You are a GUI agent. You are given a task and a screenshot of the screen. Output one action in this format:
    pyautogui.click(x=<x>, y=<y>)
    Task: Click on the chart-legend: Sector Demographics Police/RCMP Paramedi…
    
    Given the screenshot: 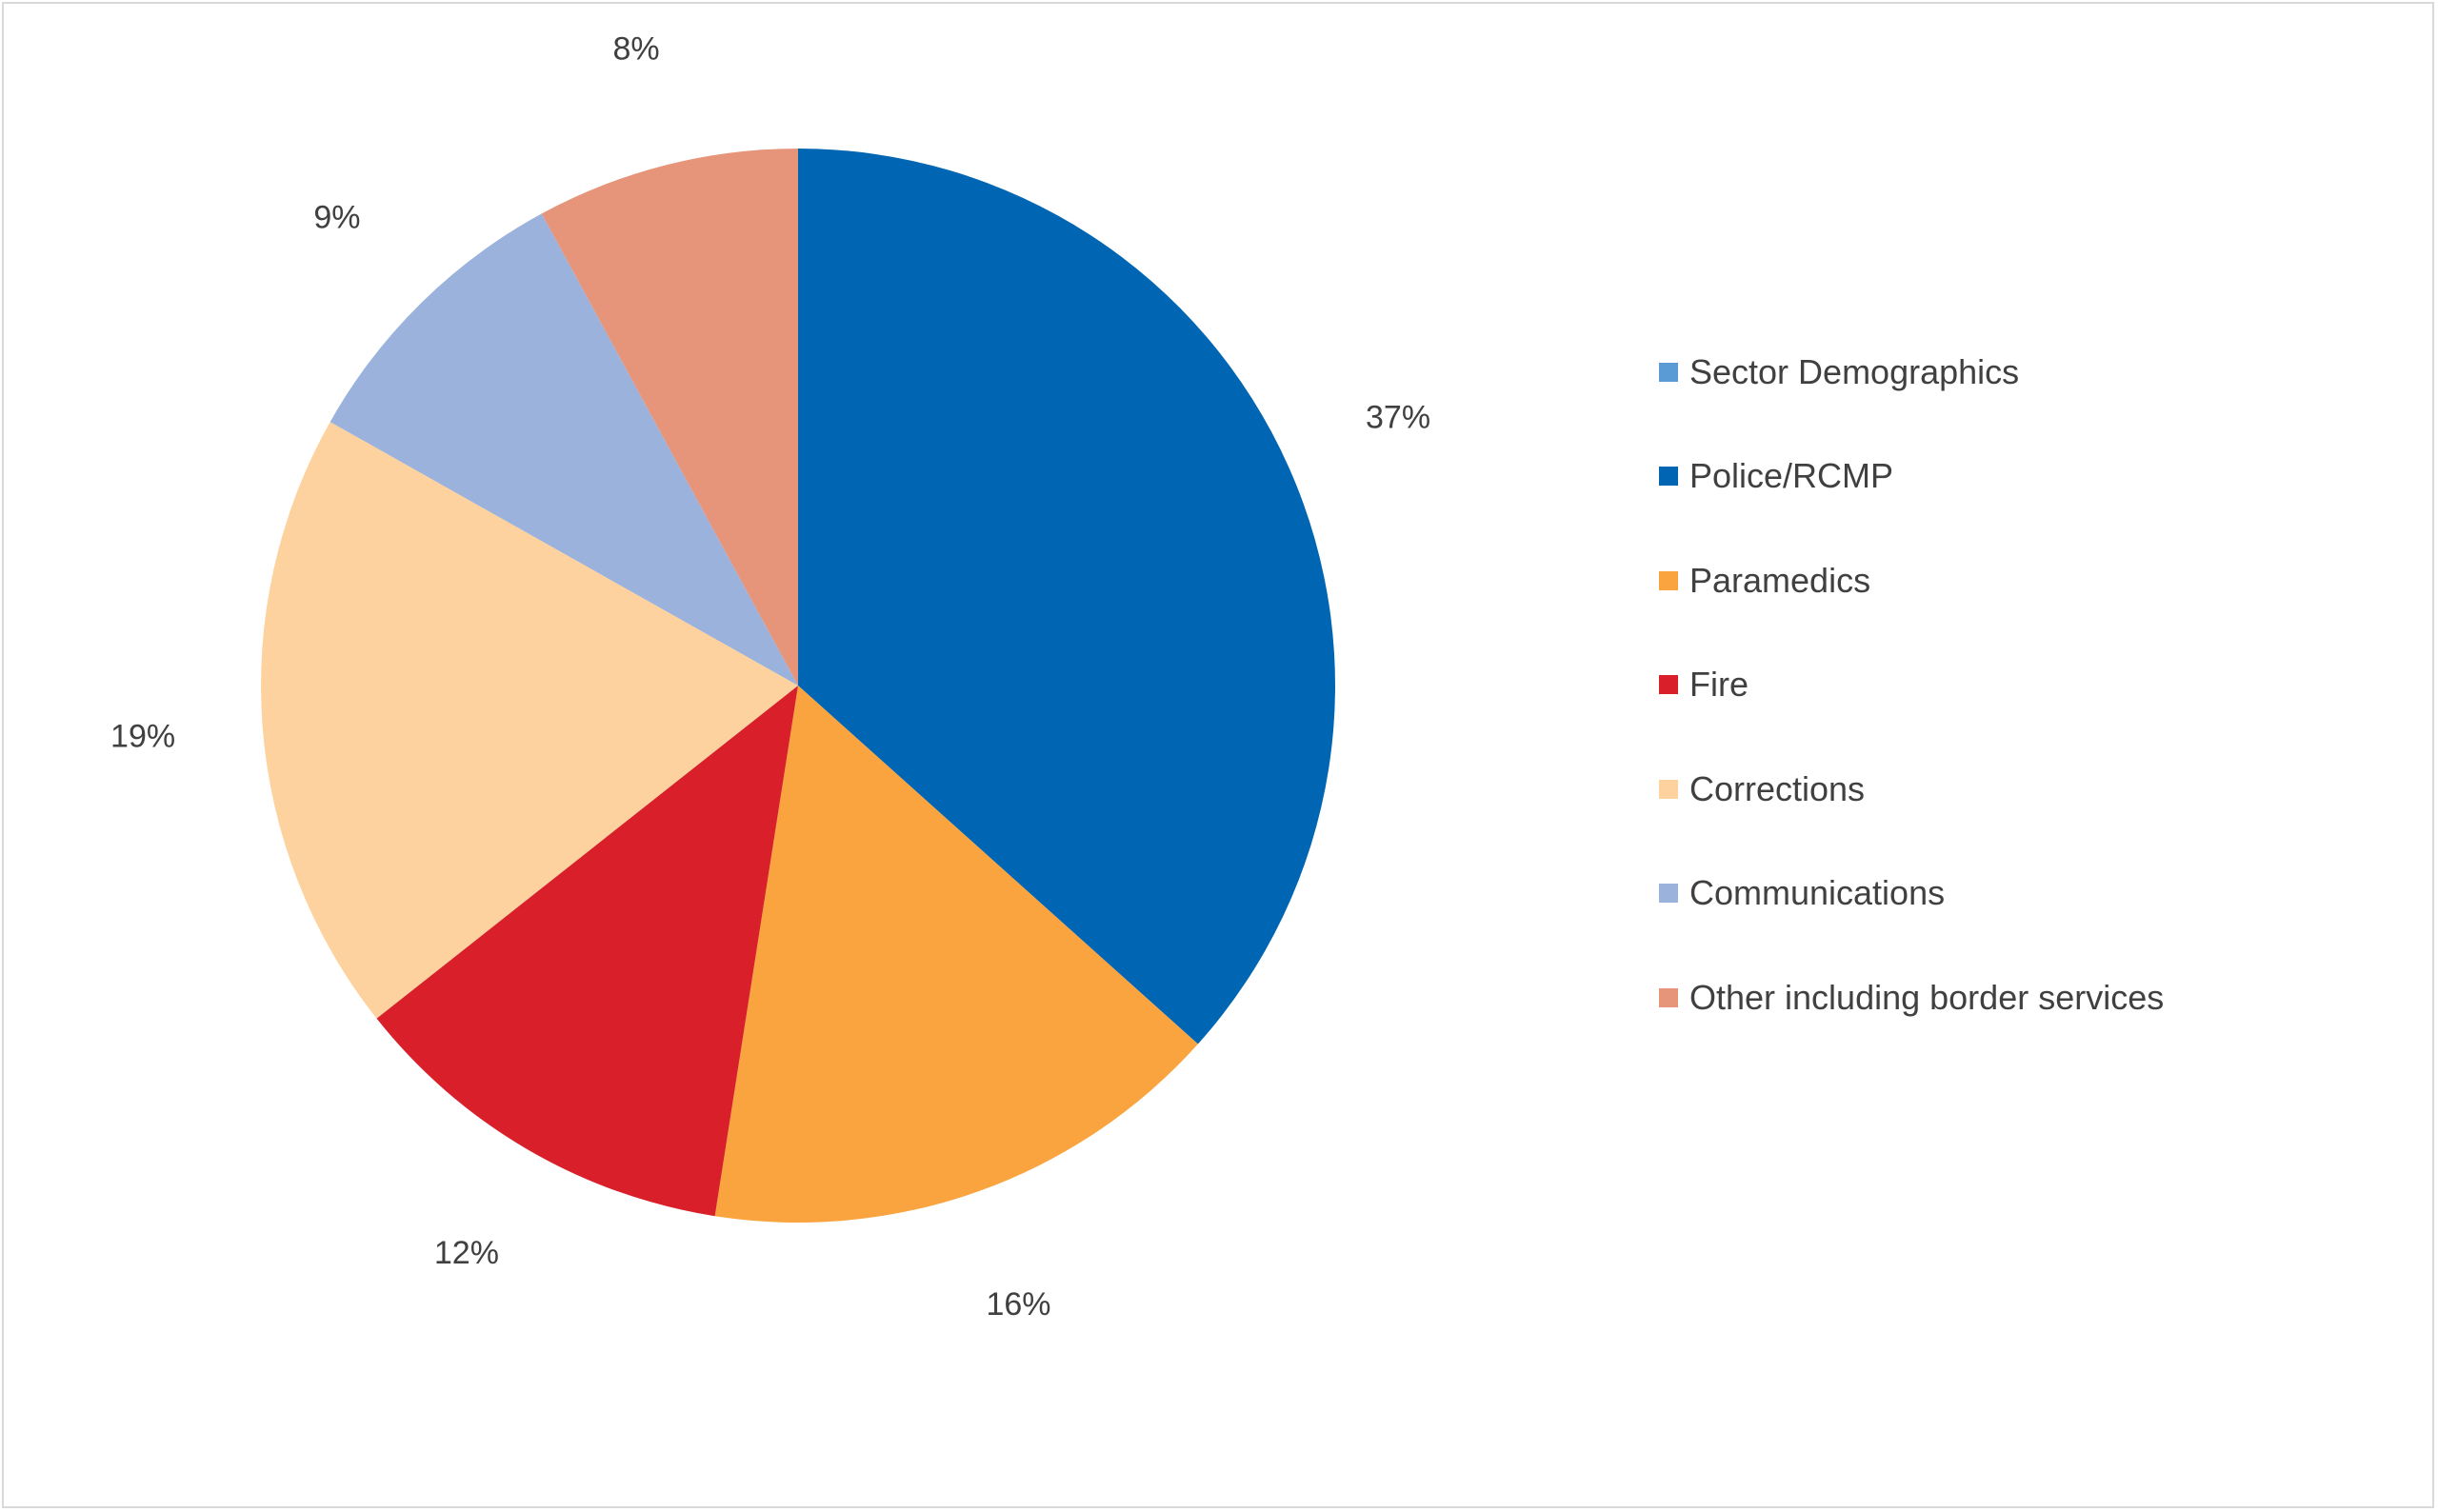 What is the action you would take?
    pyautogui.click(x=2030, y=685)
    